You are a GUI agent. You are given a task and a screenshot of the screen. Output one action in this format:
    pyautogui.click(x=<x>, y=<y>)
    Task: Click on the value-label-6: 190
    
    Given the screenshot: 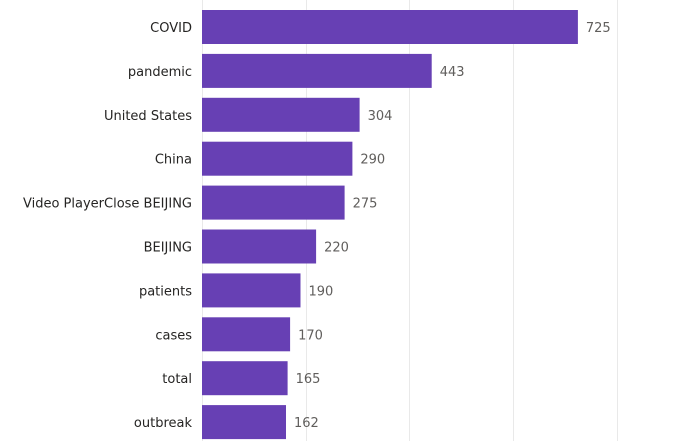 What is the action you would take?
    pyautogui.click(x=321, y=291)
    